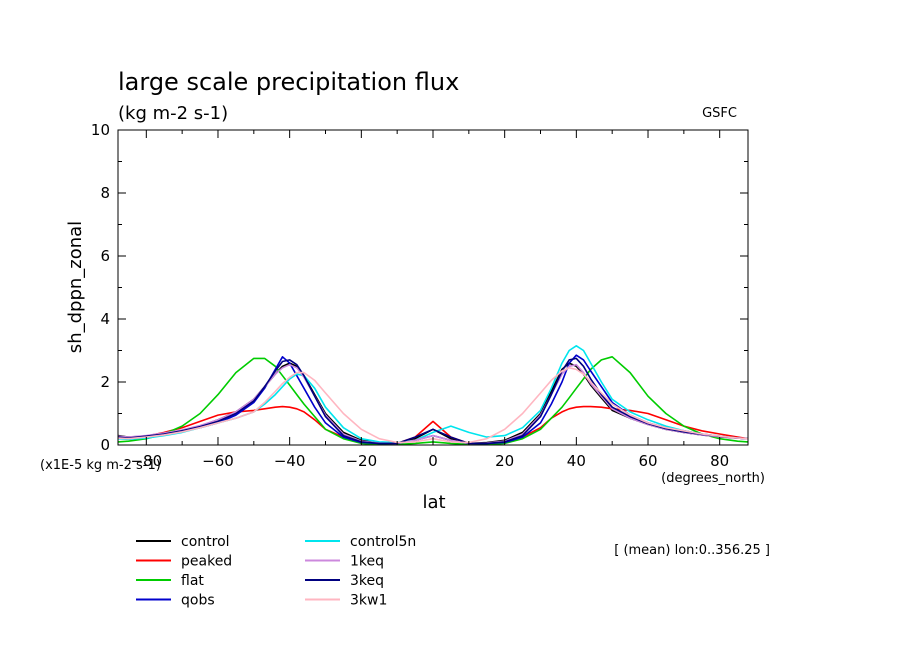 The height and width of the screenshot is (654, 904). I want to click on legend-label: 3keq, so click(367, 581).